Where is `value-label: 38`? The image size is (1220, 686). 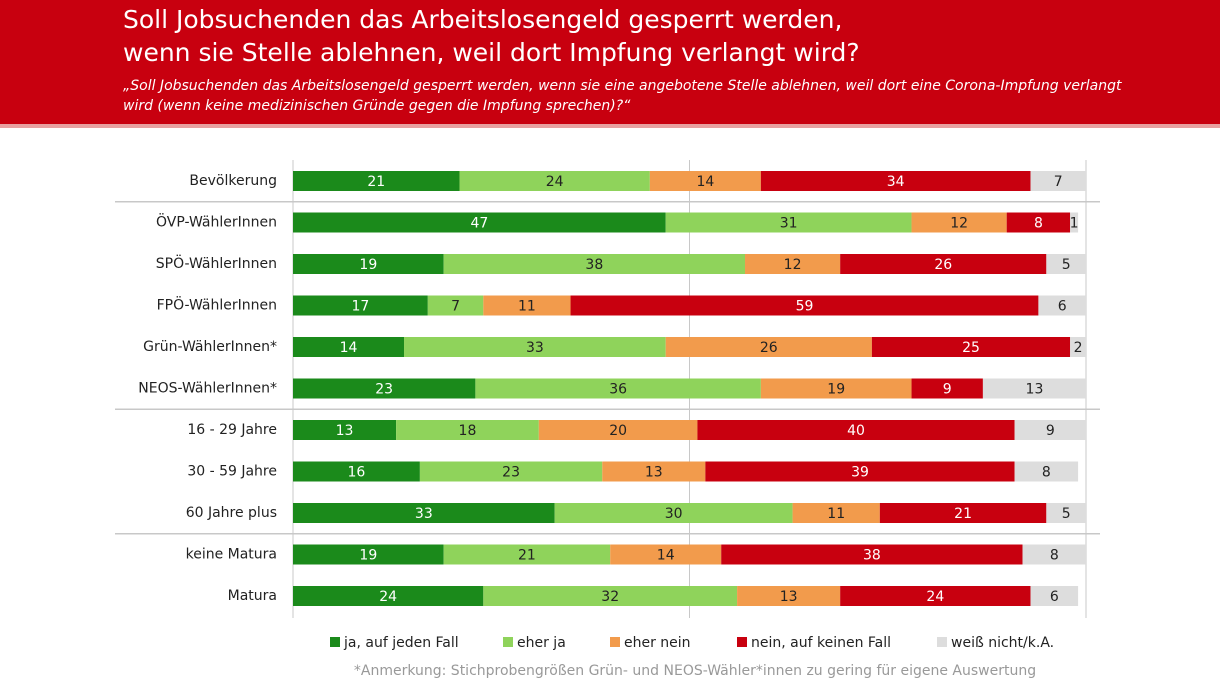
value-label: 38 is located at coordinates (594, 265).